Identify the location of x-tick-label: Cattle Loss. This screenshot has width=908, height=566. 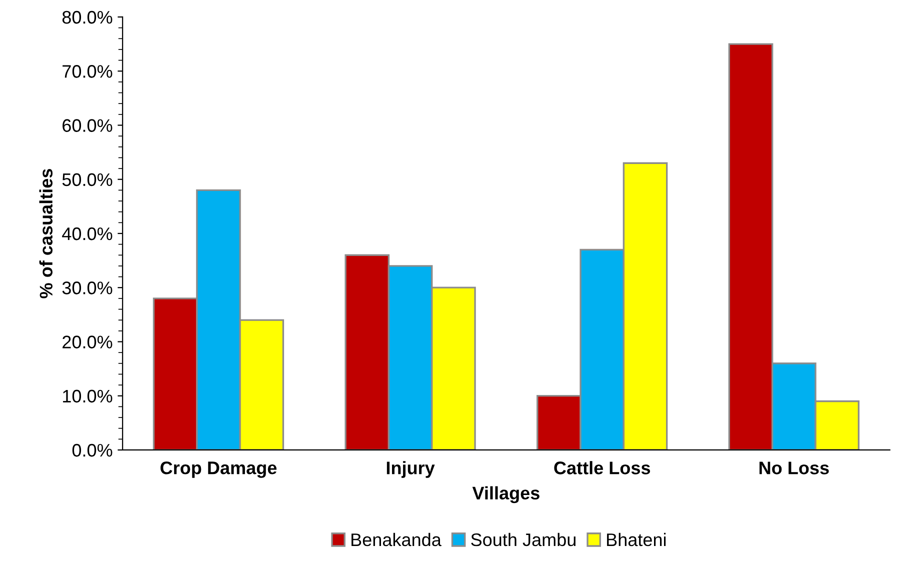
(602, 467).